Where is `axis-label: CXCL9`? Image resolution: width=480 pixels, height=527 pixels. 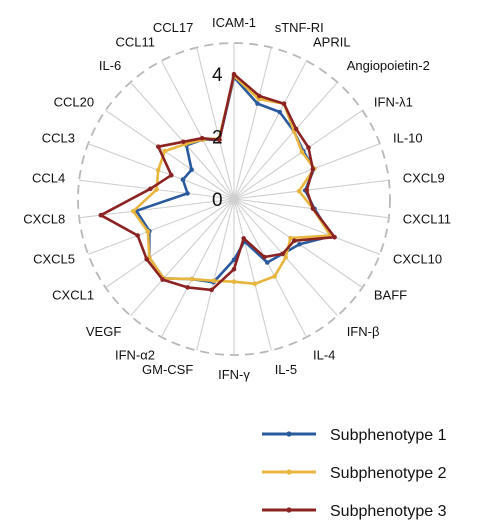
axis-label: CXCL9 is located at coordinates (424, 178).